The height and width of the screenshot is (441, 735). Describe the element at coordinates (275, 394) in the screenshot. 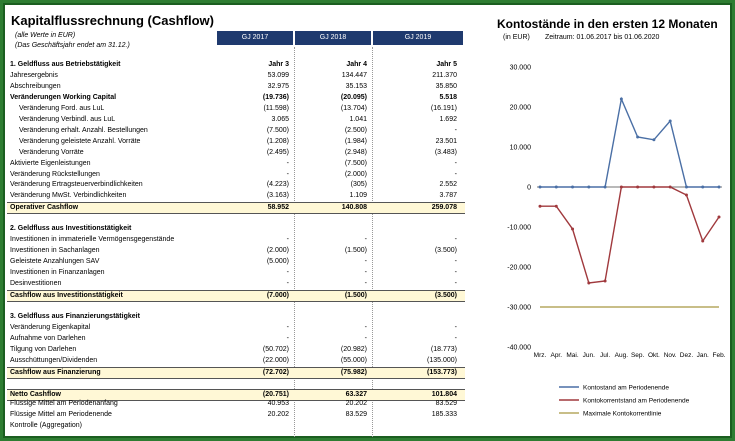

I see `cell-gj2017: (20.751)` at that location.